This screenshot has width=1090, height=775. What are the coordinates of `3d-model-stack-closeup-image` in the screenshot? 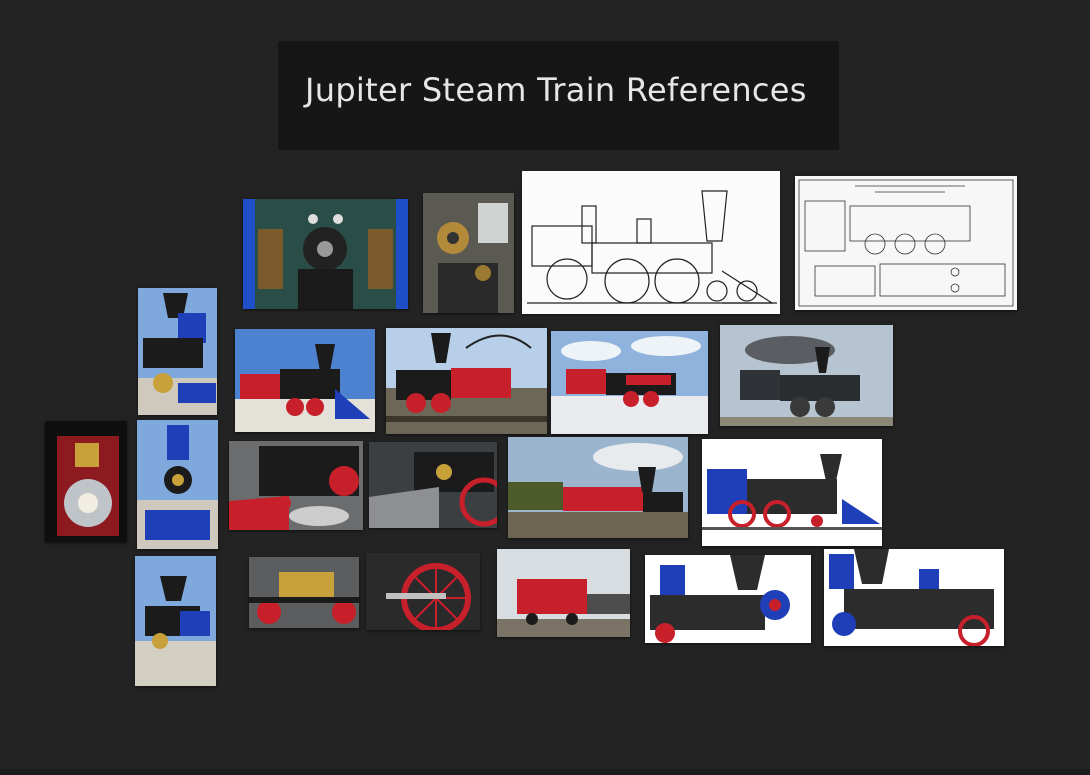 It's located at (728, 599).